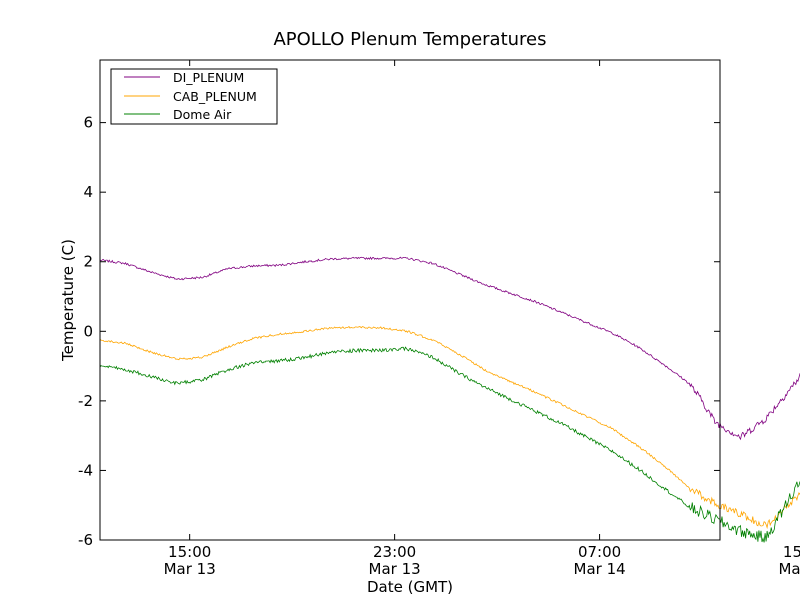 The width and height of the screenshot is (800, 600). Describe the element at coordinates (88, 331) in the screenshot. I see `y-tick-label: 0` at that location.